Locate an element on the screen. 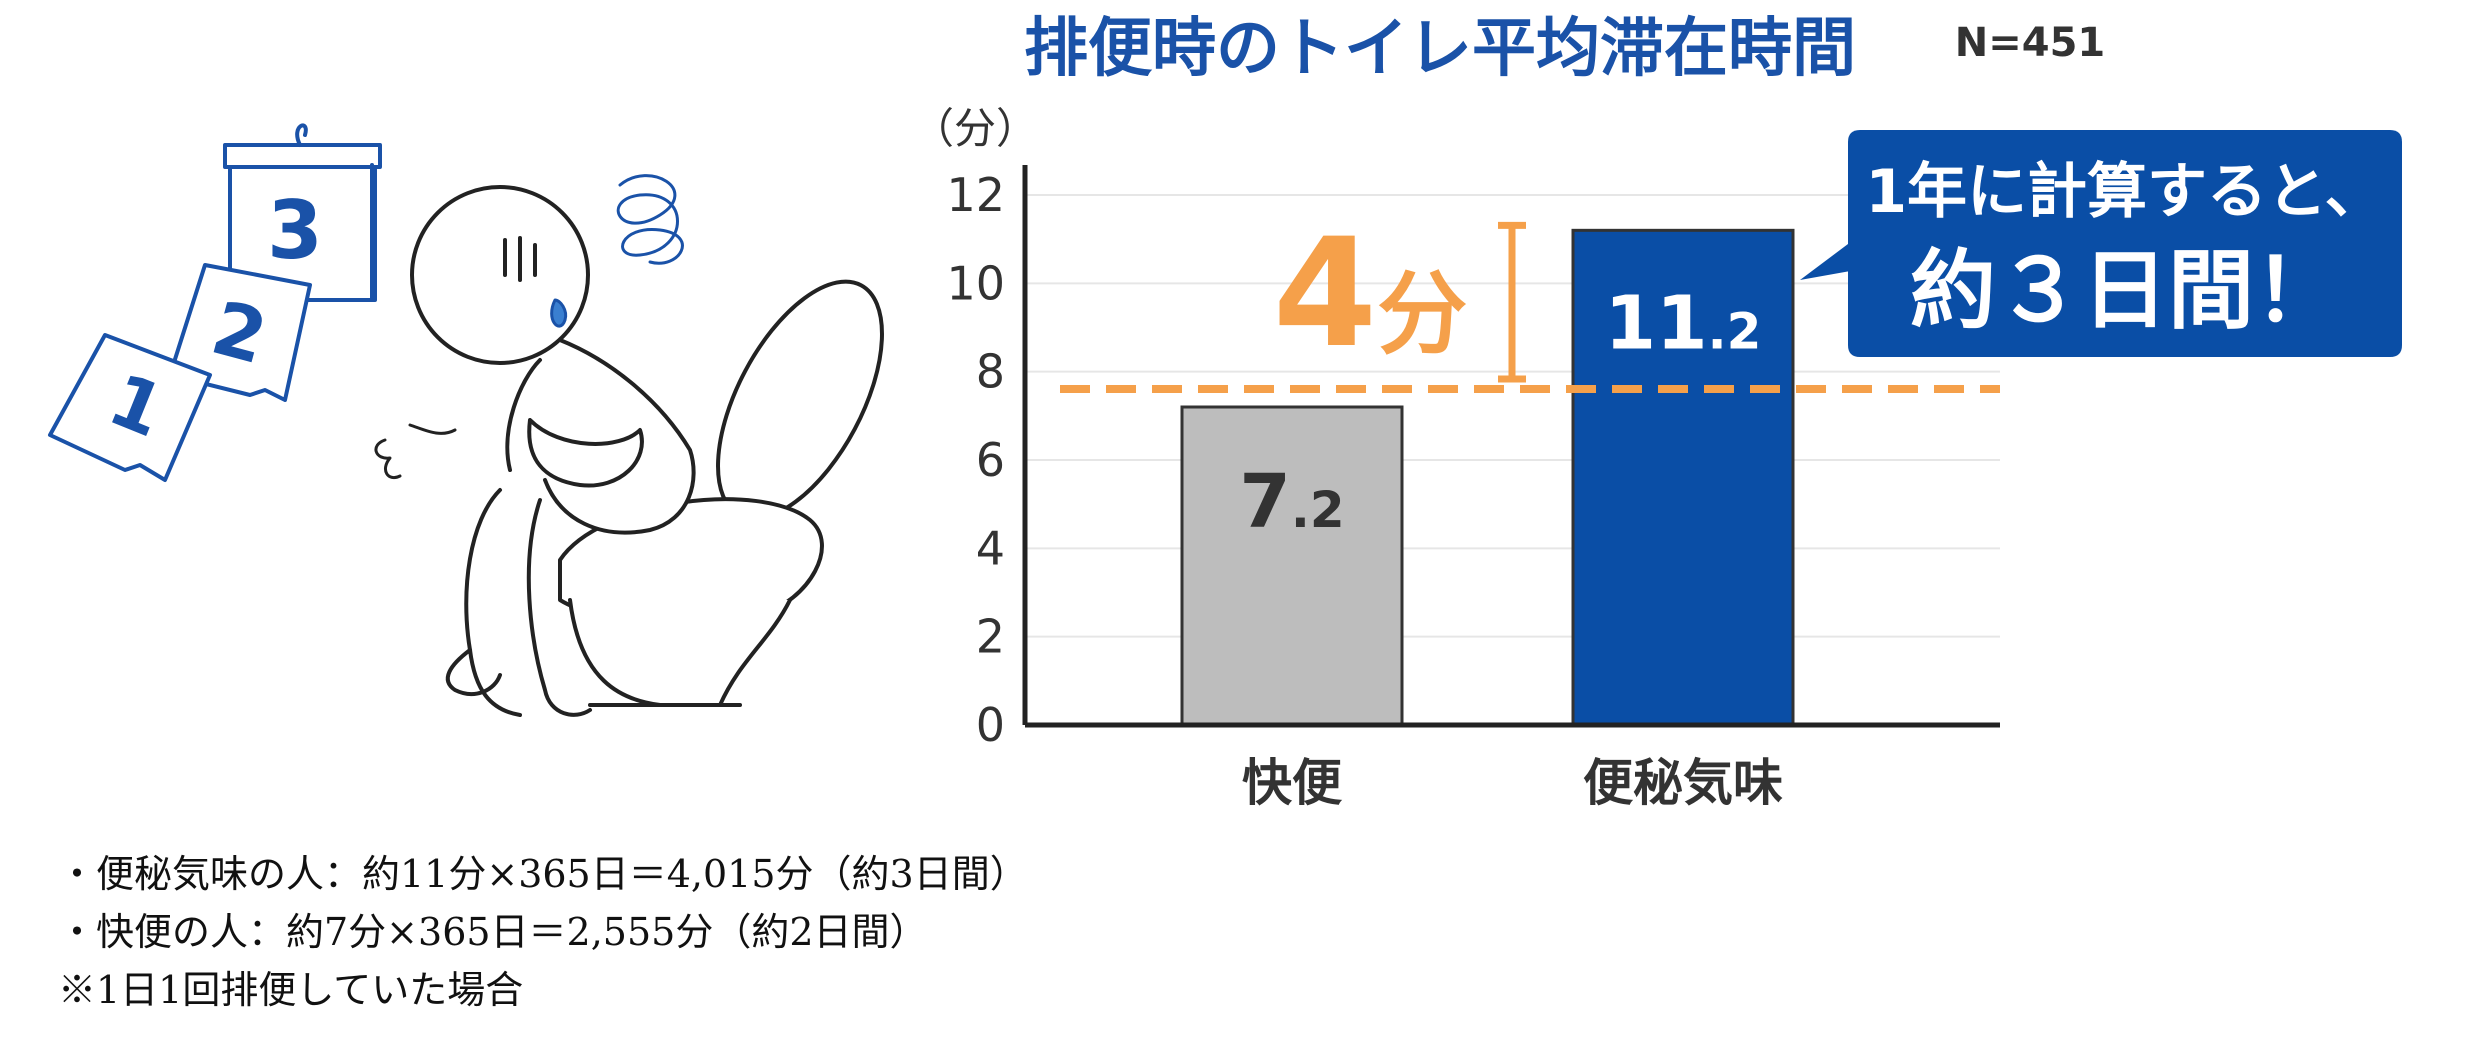 Image resolution: width=2482 pixels, height=1057 pixels. callout-line-1: 1年に計算すると、 is located at coordinates (2124, 192).